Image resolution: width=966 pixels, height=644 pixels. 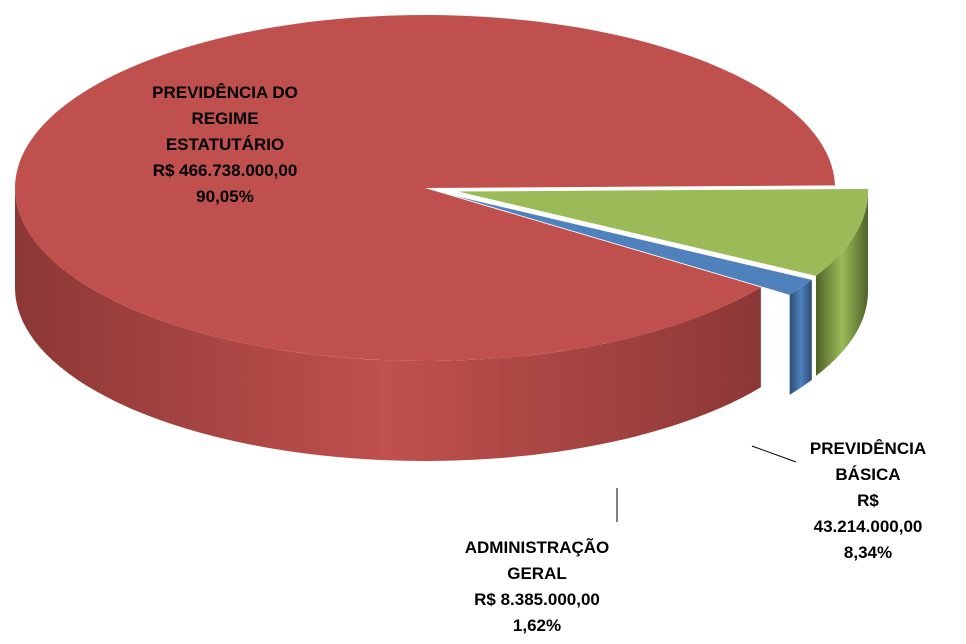 I want to click on amount-label: R$ 466.738.000,00, so click(x=225, y=170).